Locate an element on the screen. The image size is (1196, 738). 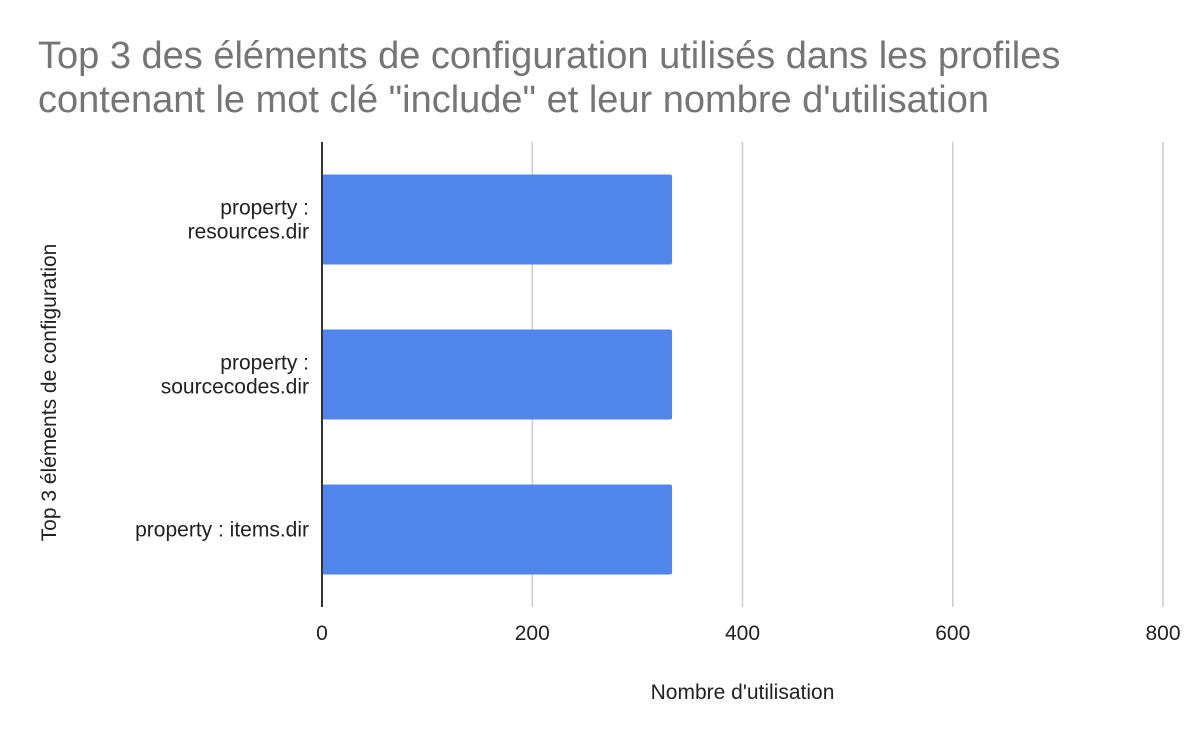
category-label-2: property : sourcecodes.dir is located at coordinates (235, 375).